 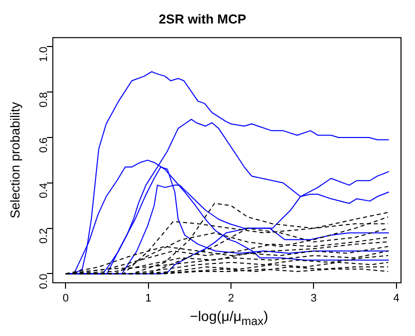 What do you see at coordinates (148, 298) in the screenshot?
I see `x-tick-label: 1` at bounding box center [148, 298].